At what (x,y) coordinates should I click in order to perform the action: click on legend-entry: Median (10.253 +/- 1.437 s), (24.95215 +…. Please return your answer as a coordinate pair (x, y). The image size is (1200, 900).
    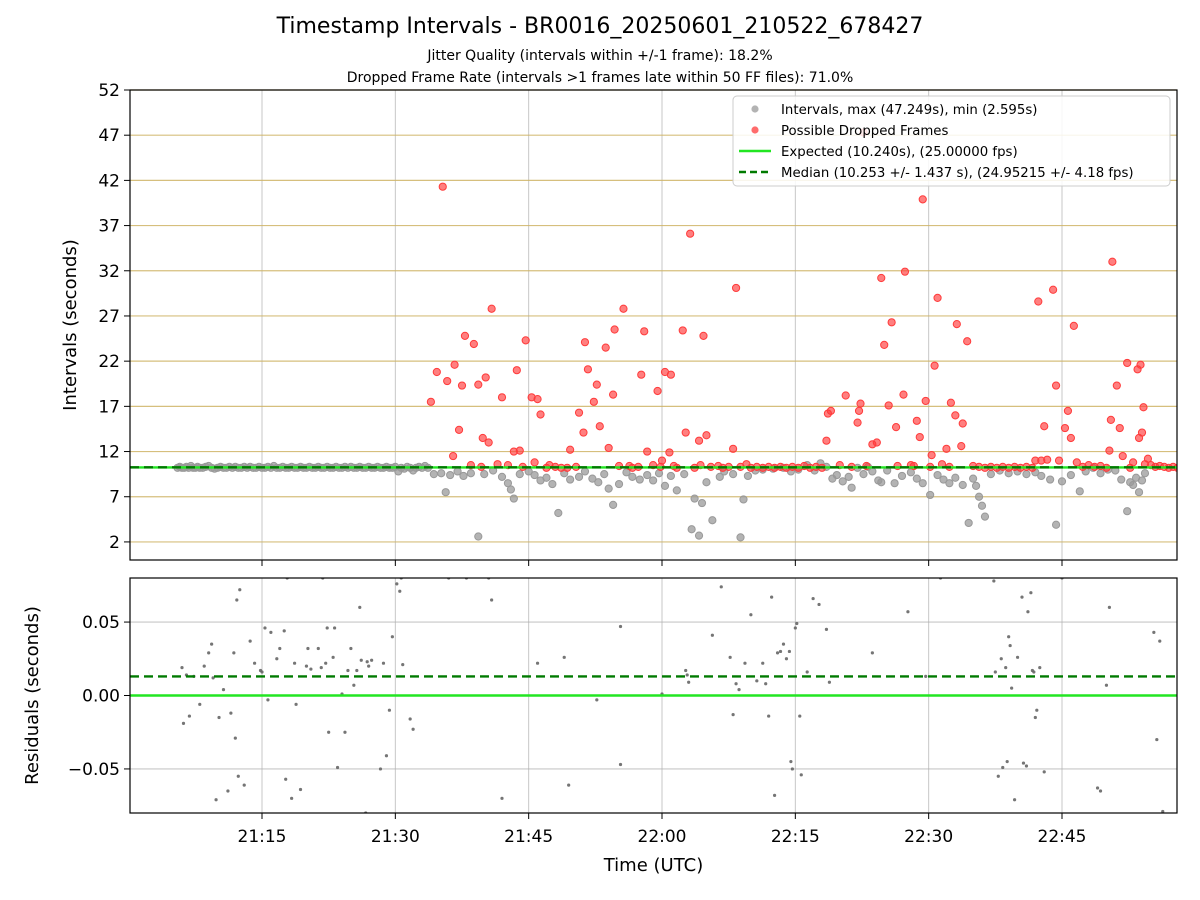
    Looking at the image, I should click on (936, 173).